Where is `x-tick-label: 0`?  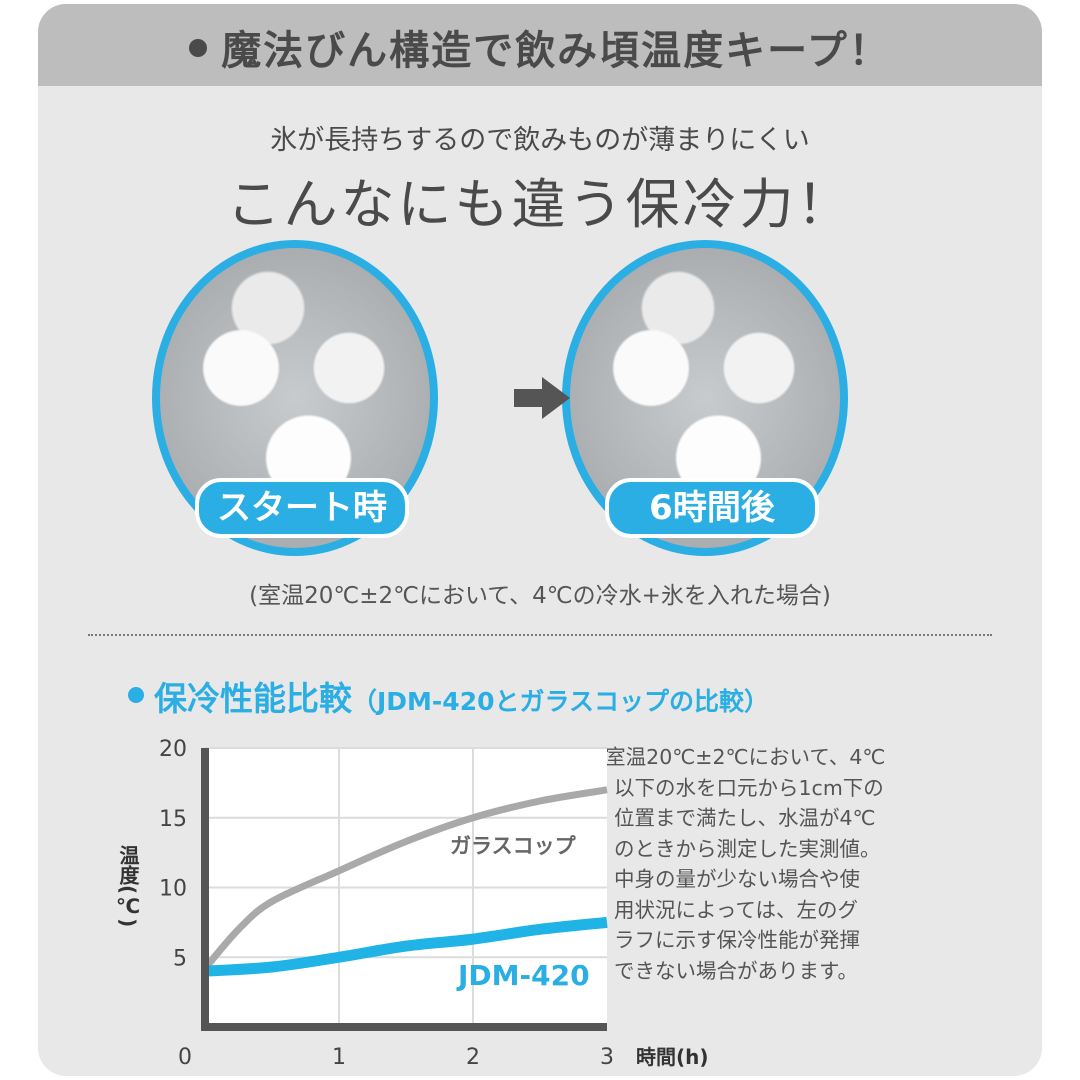
x-tick-label: 0 is located at coordinates (185, 1057).